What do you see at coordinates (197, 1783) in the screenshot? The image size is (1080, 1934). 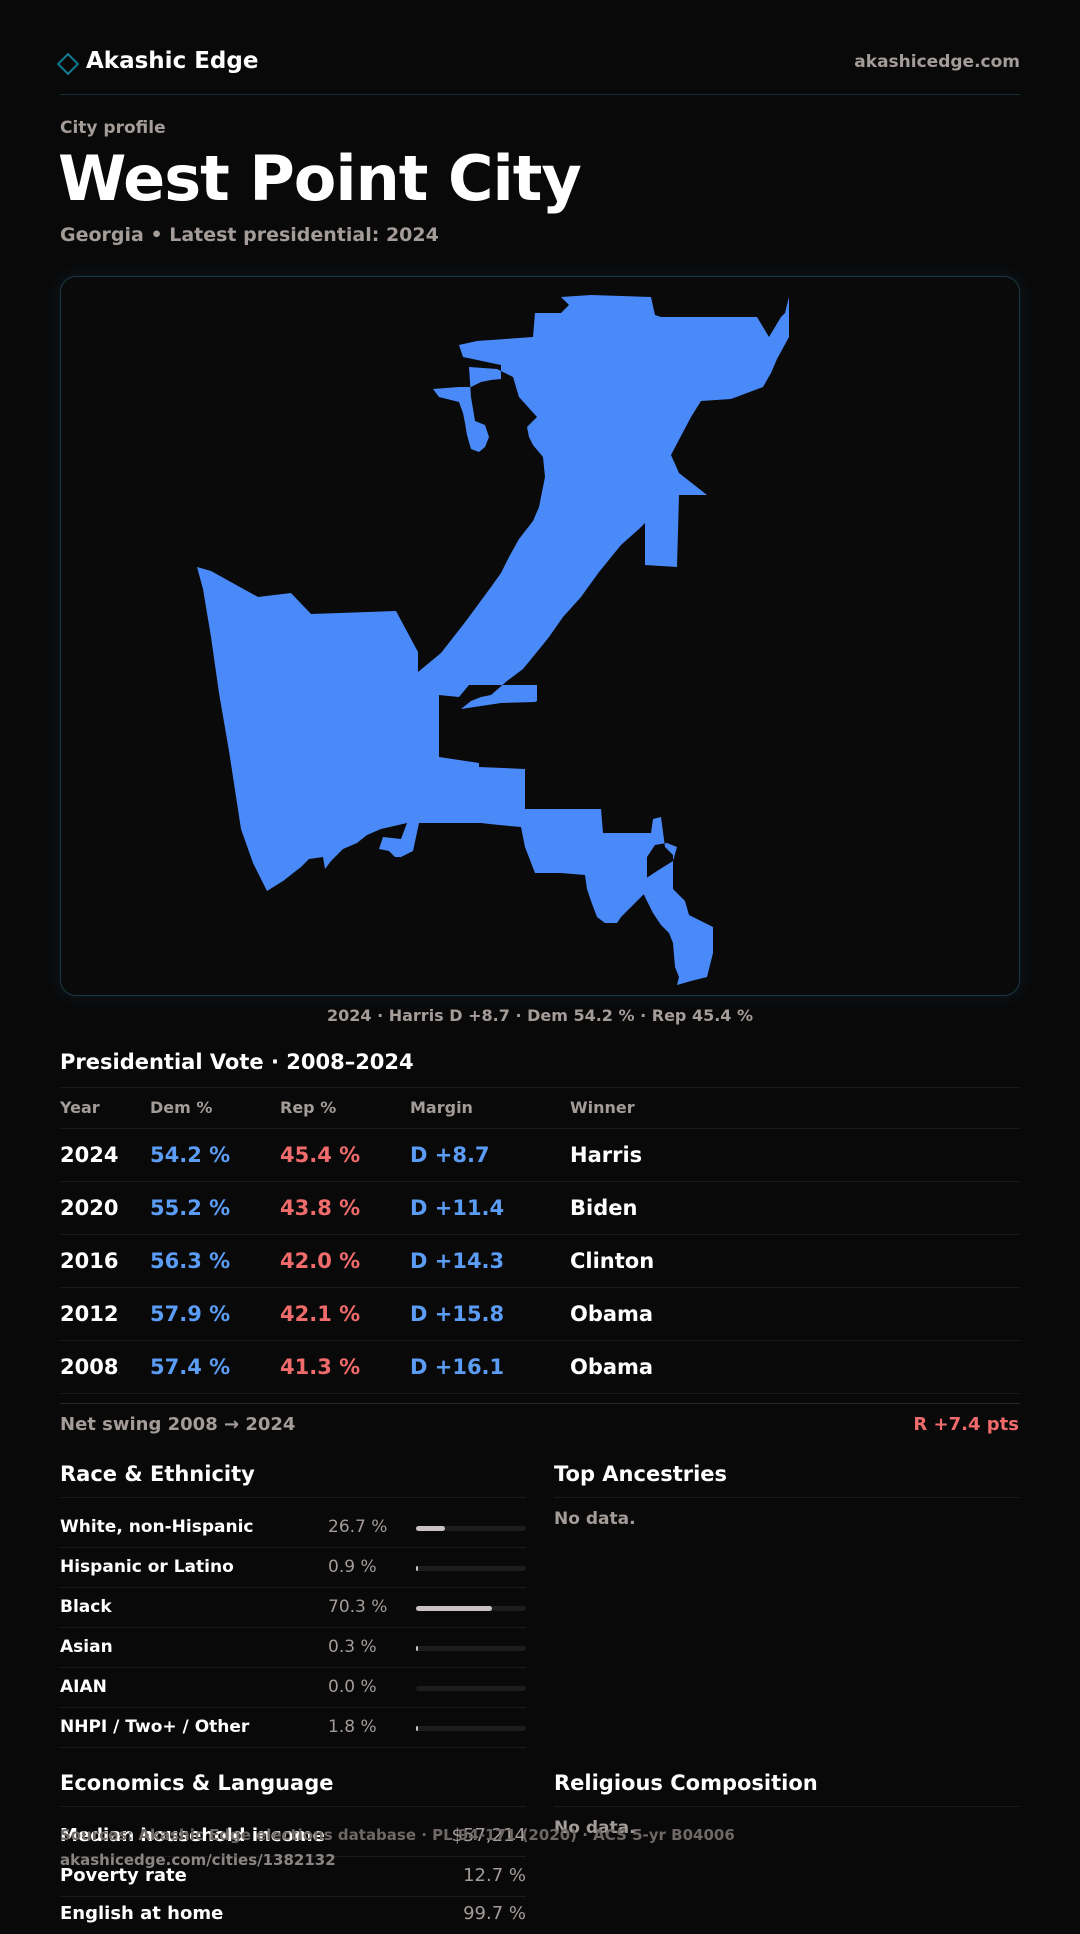 I see `economics-section-title: Economics & Language` at bounding box center [197, 1783].